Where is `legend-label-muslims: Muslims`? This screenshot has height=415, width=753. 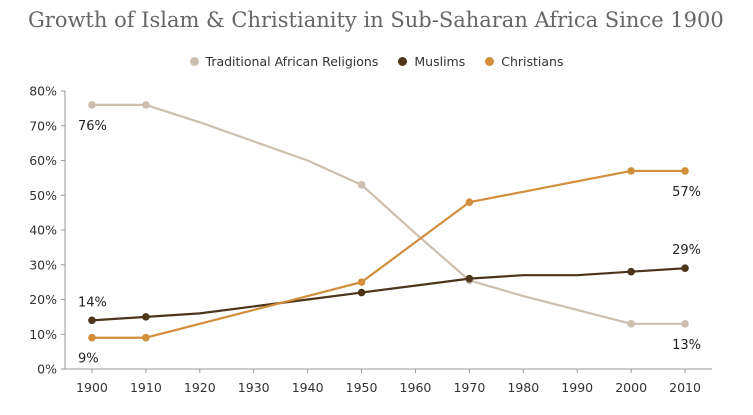
legend-label-muslims: Muslims is located at coordinates (440, 61).